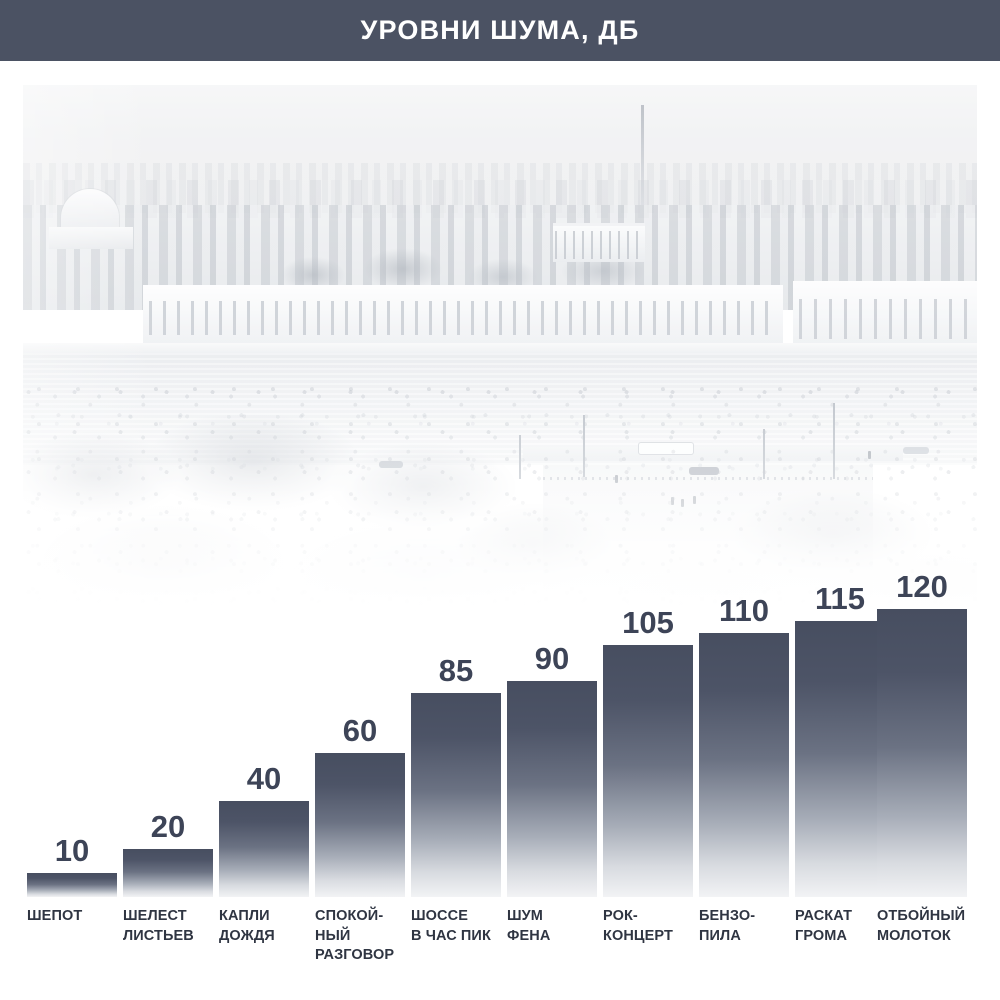  Describe the element at coordinates (743, 610) in the screenshot. I see `bar-value-8: 110` at that location.